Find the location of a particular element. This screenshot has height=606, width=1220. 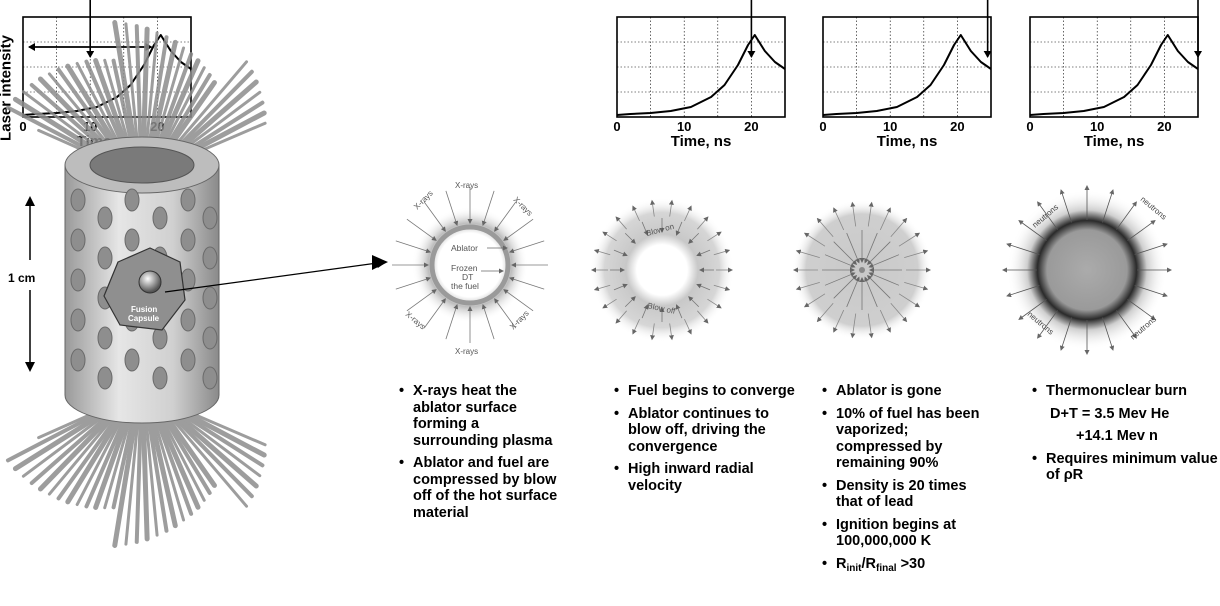

laser-pulse-line is located at coordinates (907, 75).